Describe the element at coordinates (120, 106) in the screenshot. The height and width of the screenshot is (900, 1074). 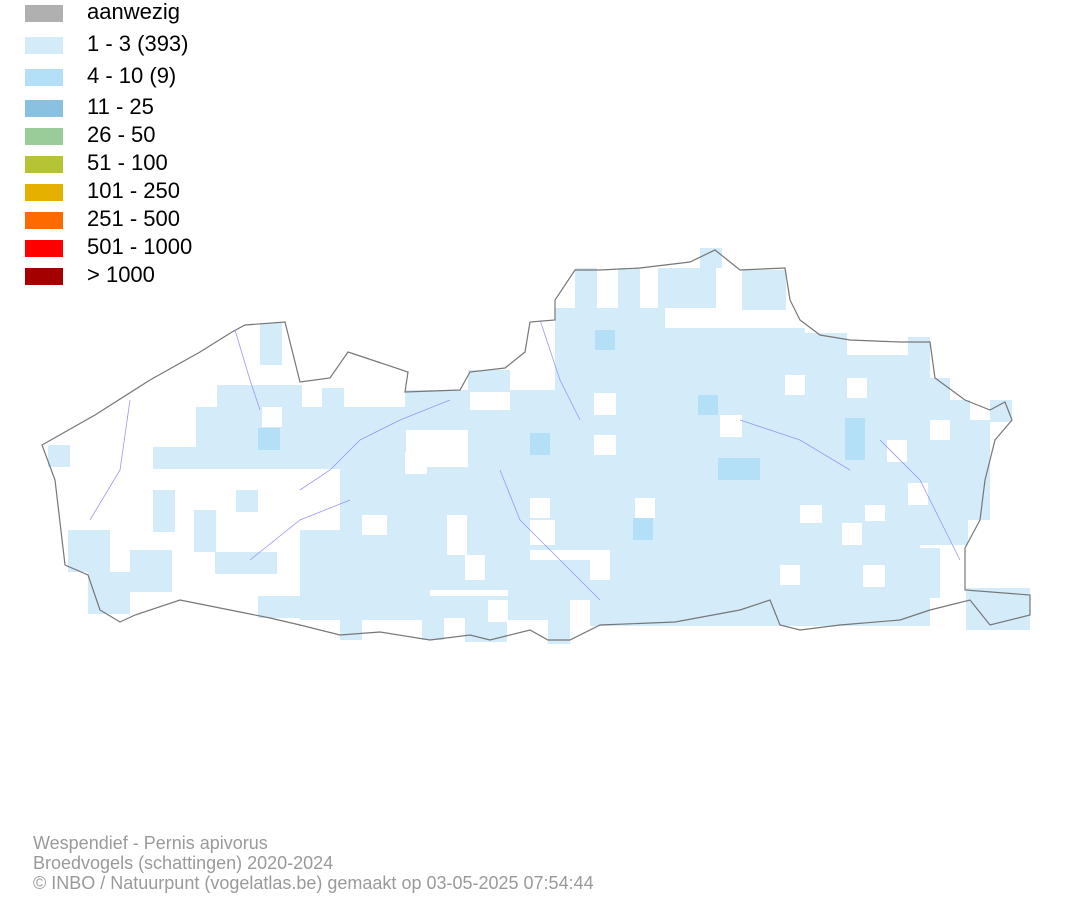
I see `legend-label: 11 - 25` at that location.